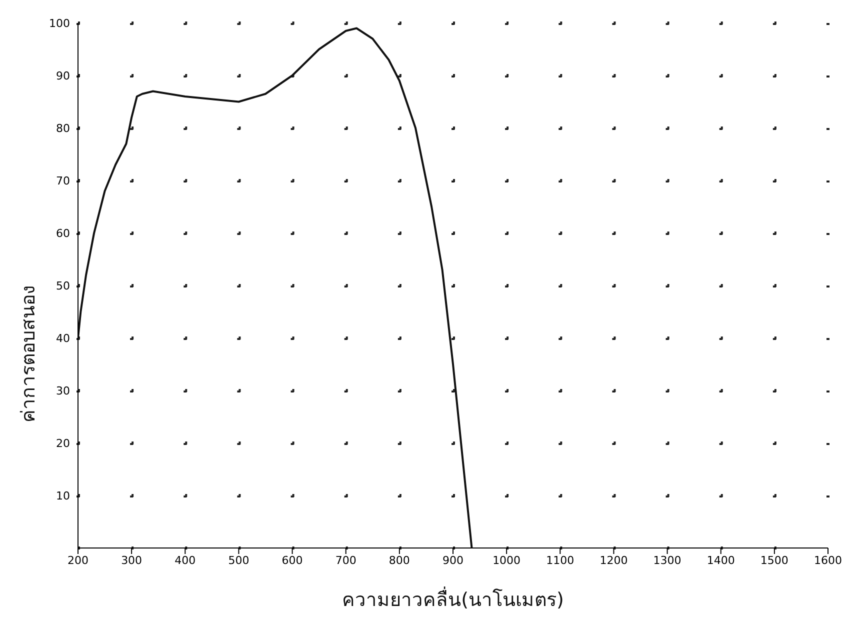  Describe the element at coordinates (63, 181) in the screenshot. I see `y-tick-label: 70` at that location.